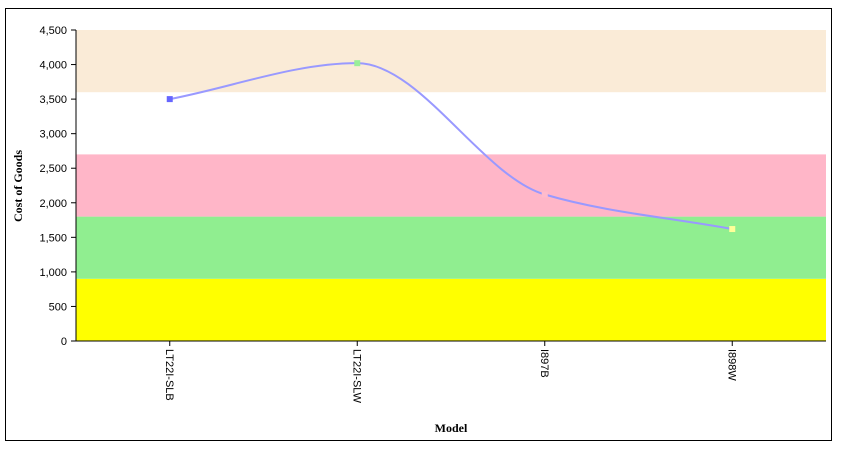 The width and height of the screenshot is (844, 458). What do you see at coordinates (53, 31) in the screenshot?
I see `y-tick-label: 4,500` at bounding box center [53, 31].